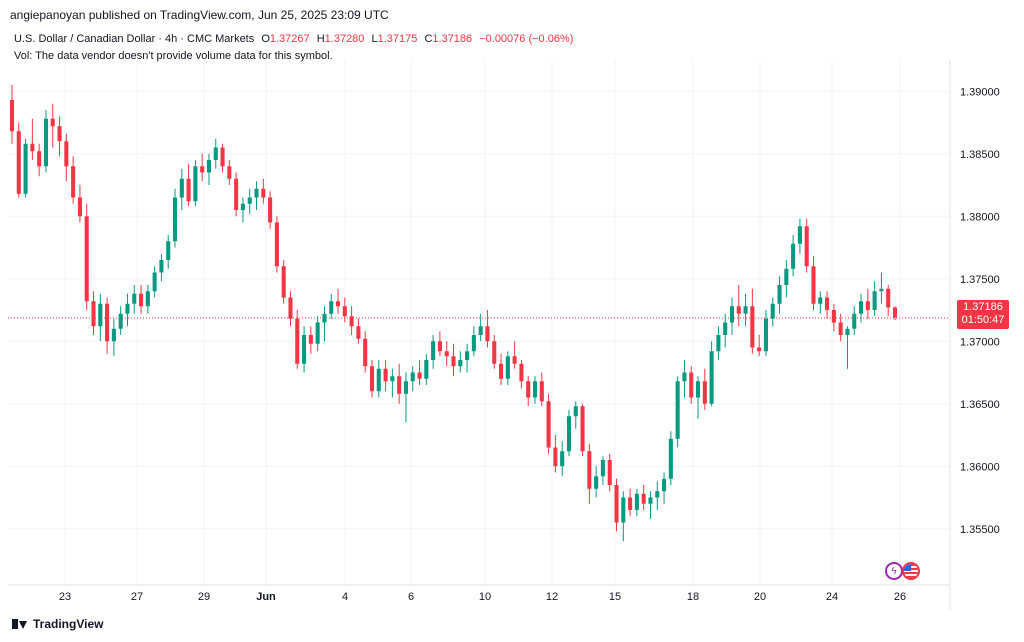  Describe the element at coordinates (693, 597) in the screenshot. I see `x-tick-label: 18` at that location.